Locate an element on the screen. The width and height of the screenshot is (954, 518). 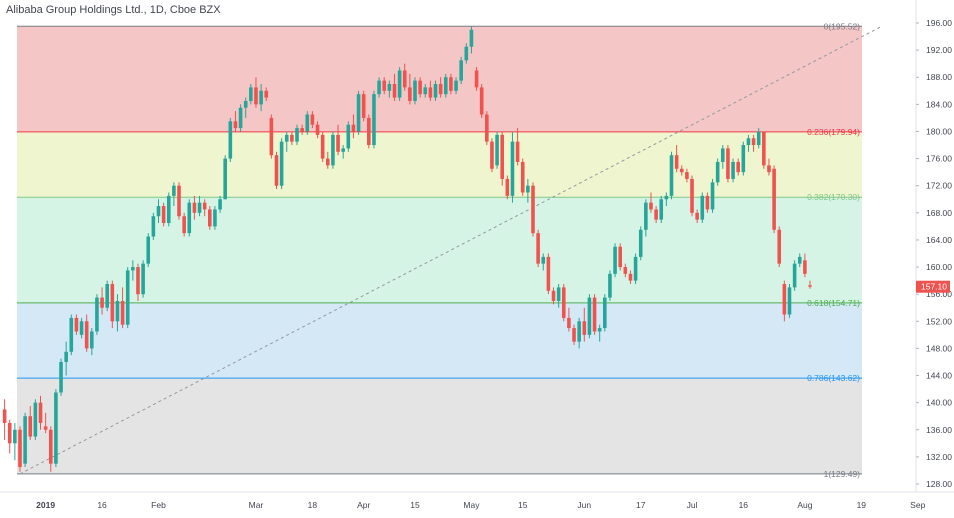
y-tick-label: 152.00 is located at coordinates (939, 321).